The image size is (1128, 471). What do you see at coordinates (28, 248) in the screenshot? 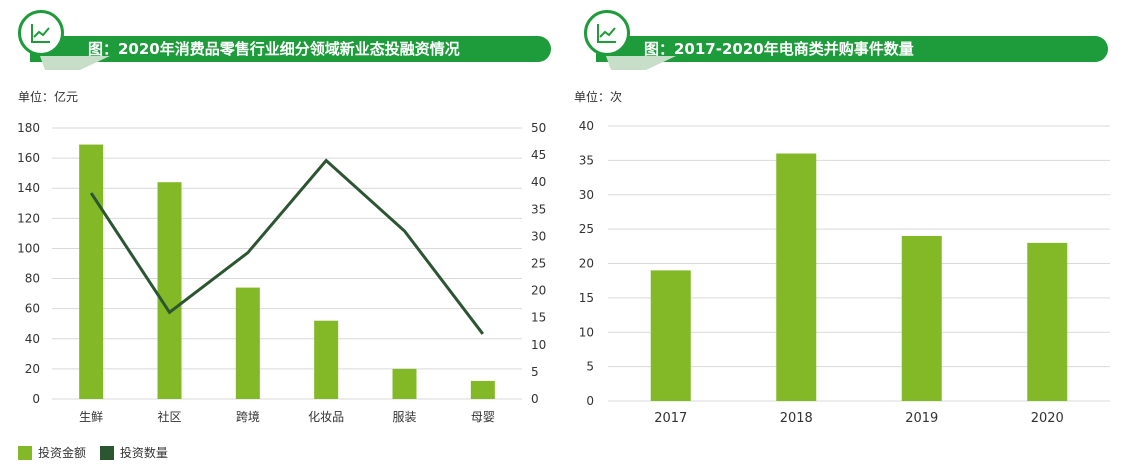
I see `y-tick-label: 100` at bounding box center [28, 248].